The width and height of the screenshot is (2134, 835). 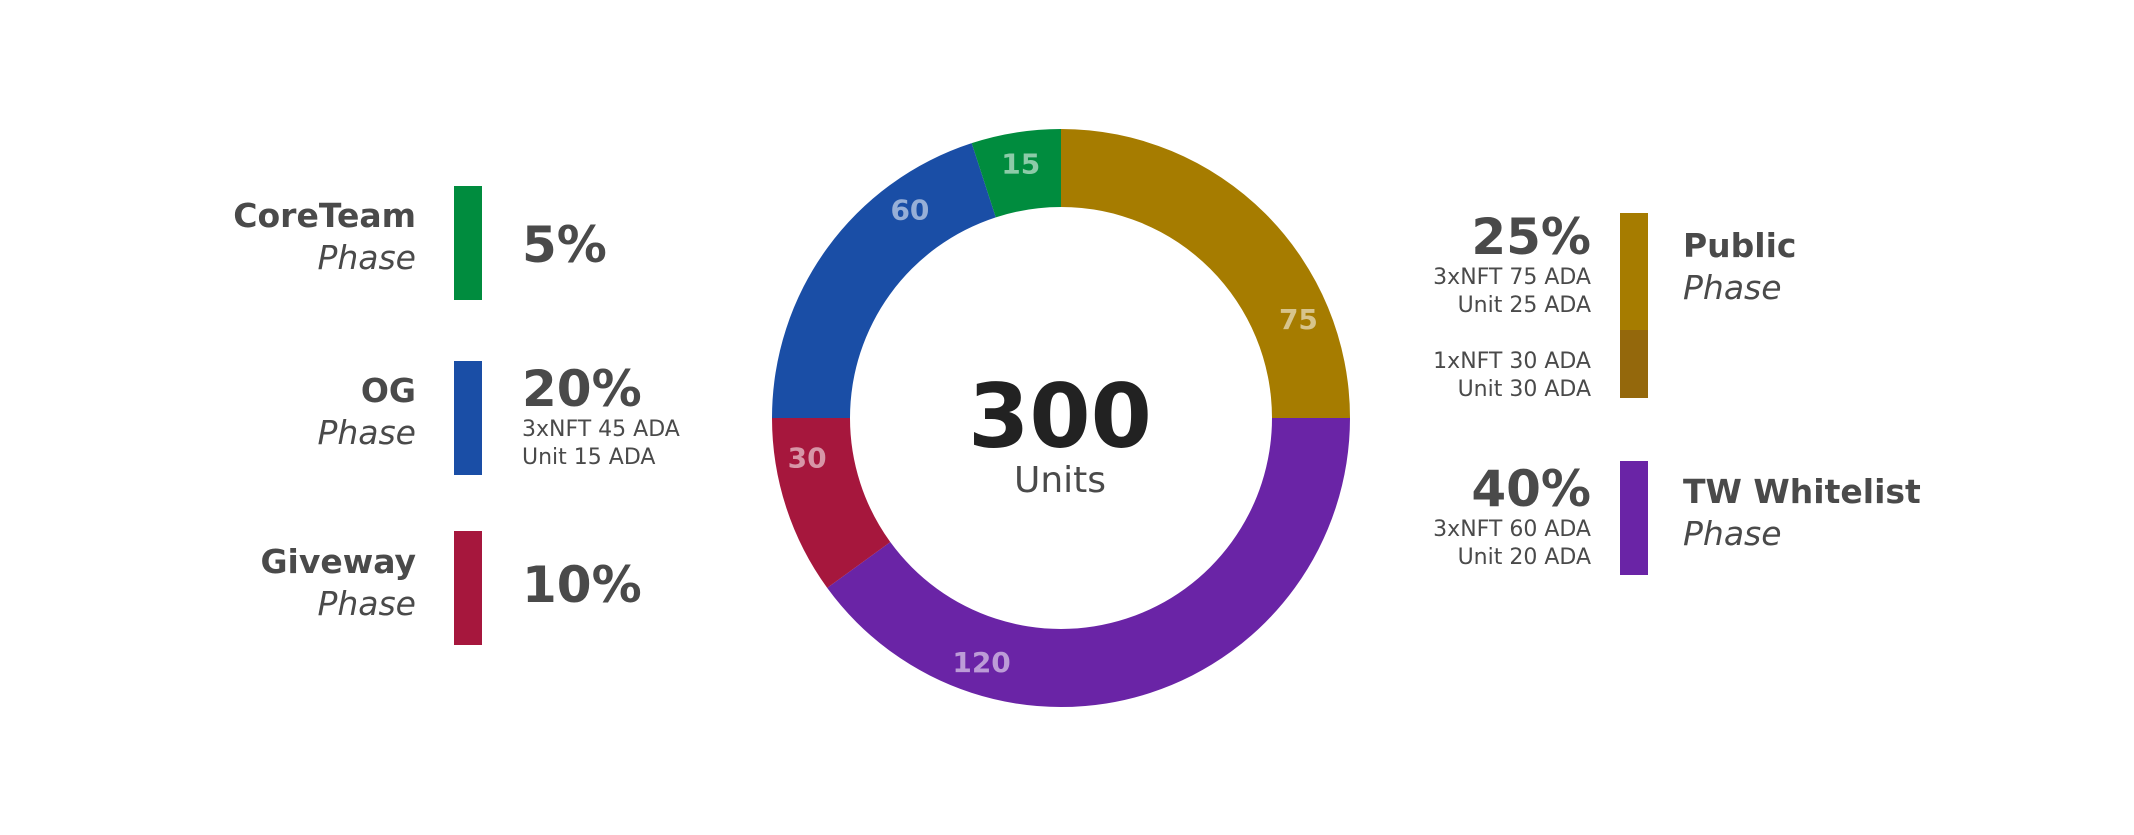 What do you see at coordinates (1060, 416) in the screenshot?
I see `total-value: 300` at bounding box center [1060, 416].